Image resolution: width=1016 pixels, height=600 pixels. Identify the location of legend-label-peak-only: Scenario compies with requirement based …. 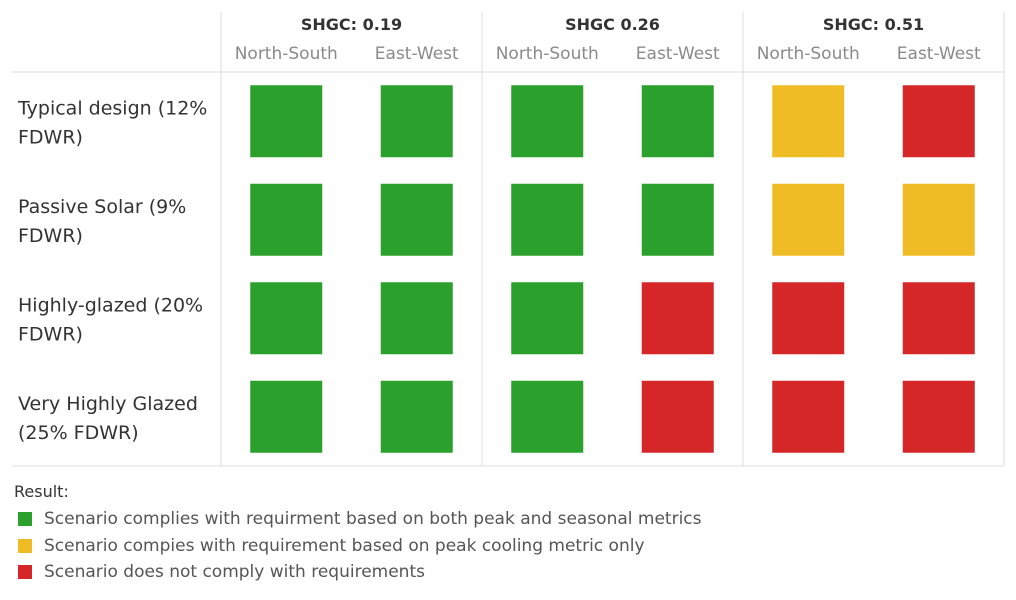
(344, 545).